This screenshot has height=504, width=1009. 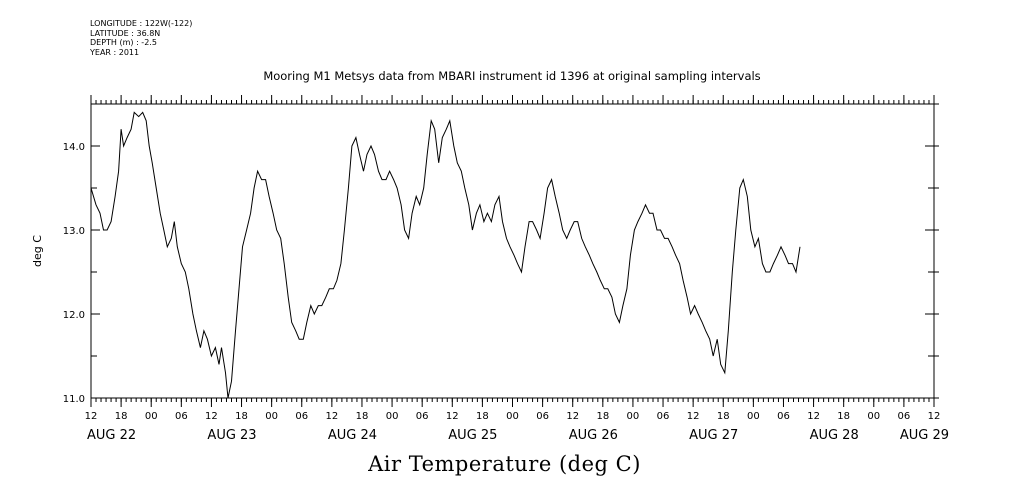 I want to click on latitude-text: LATITUDE : 36.8N, so click(x=125, y=33).